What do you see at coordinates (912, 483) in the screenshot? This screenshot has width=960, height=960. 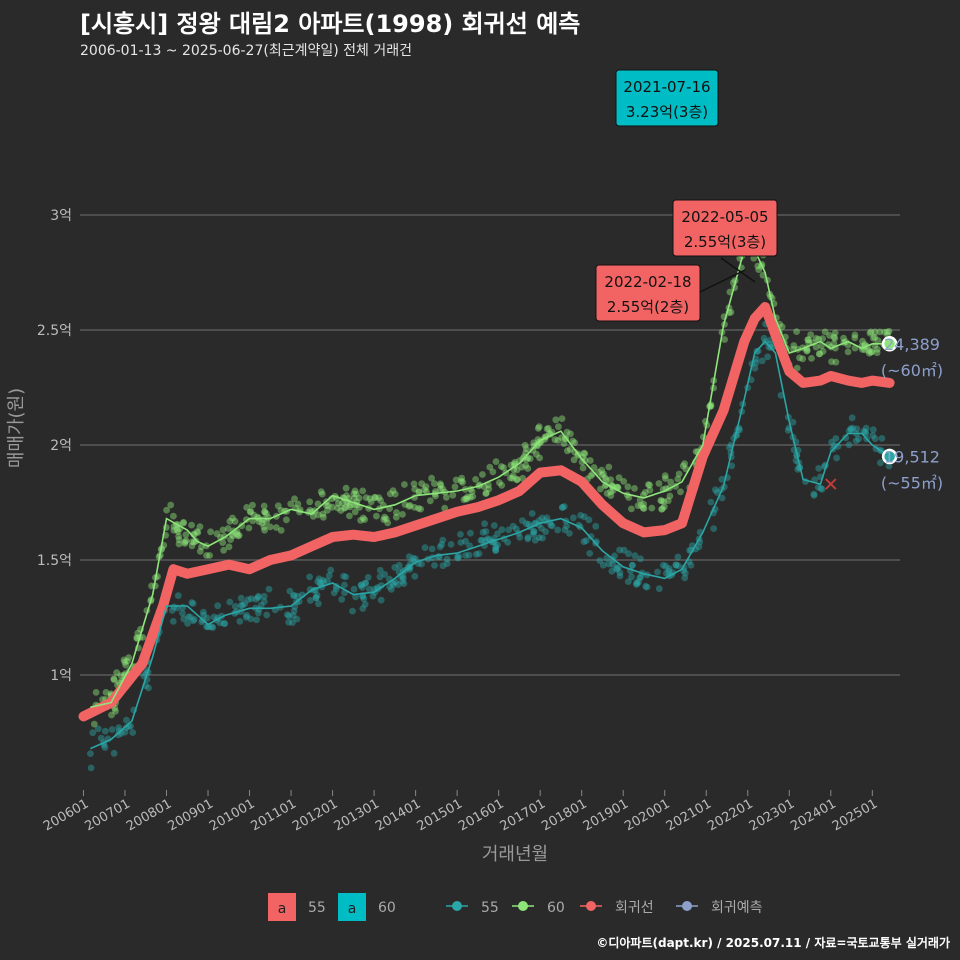 I see `last-point-area: (~55㎡)` at bounding box center [912, 483].